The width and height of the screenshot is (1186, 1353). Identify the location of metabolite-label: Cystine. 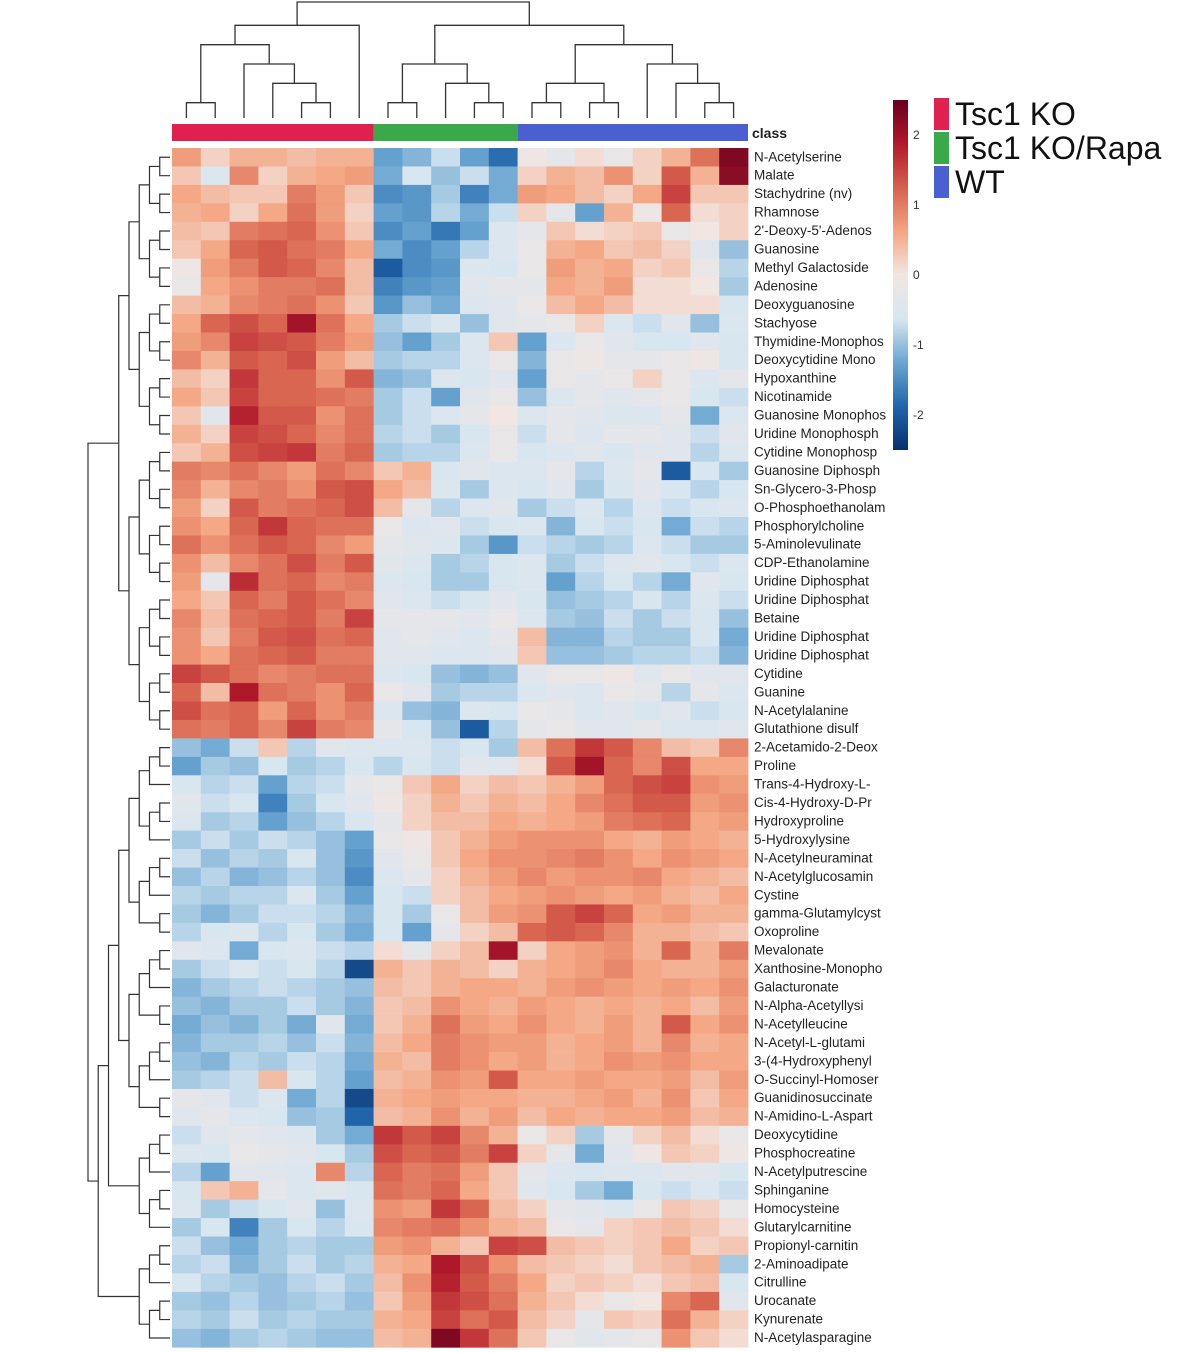
(776, 894).